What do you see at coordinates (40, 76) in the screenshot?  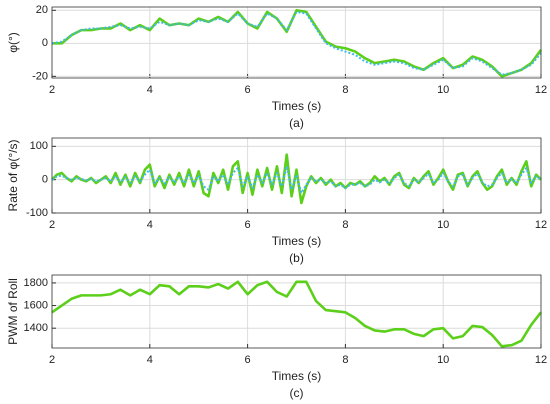 I see `y-tick-label: -20` at bounding box center [40, 76].